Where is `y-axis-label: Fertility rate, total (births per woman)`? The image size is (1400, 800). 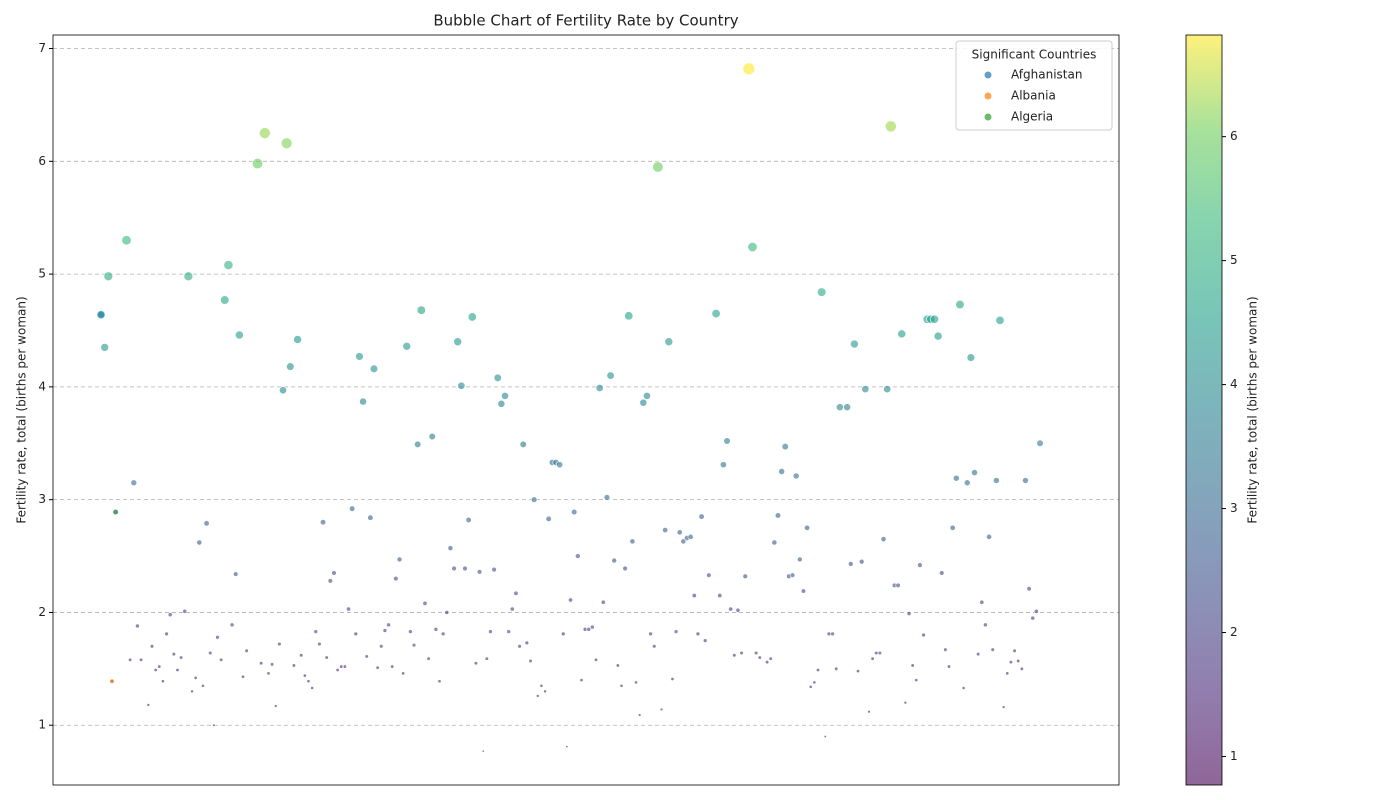 y-axis-label: Fertility rate, total (births per woman) is located at coordinates (22, 409).